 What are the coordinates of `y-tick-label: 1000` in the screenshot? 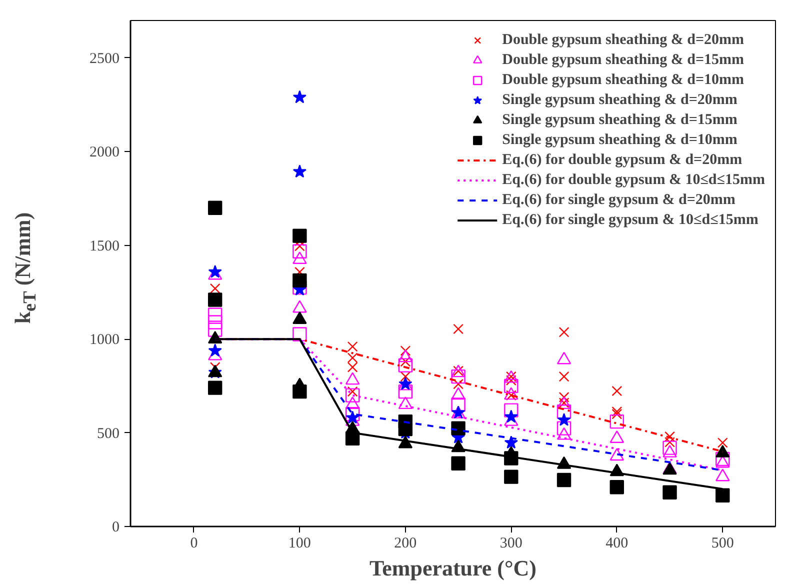 It's located at (105, 340).